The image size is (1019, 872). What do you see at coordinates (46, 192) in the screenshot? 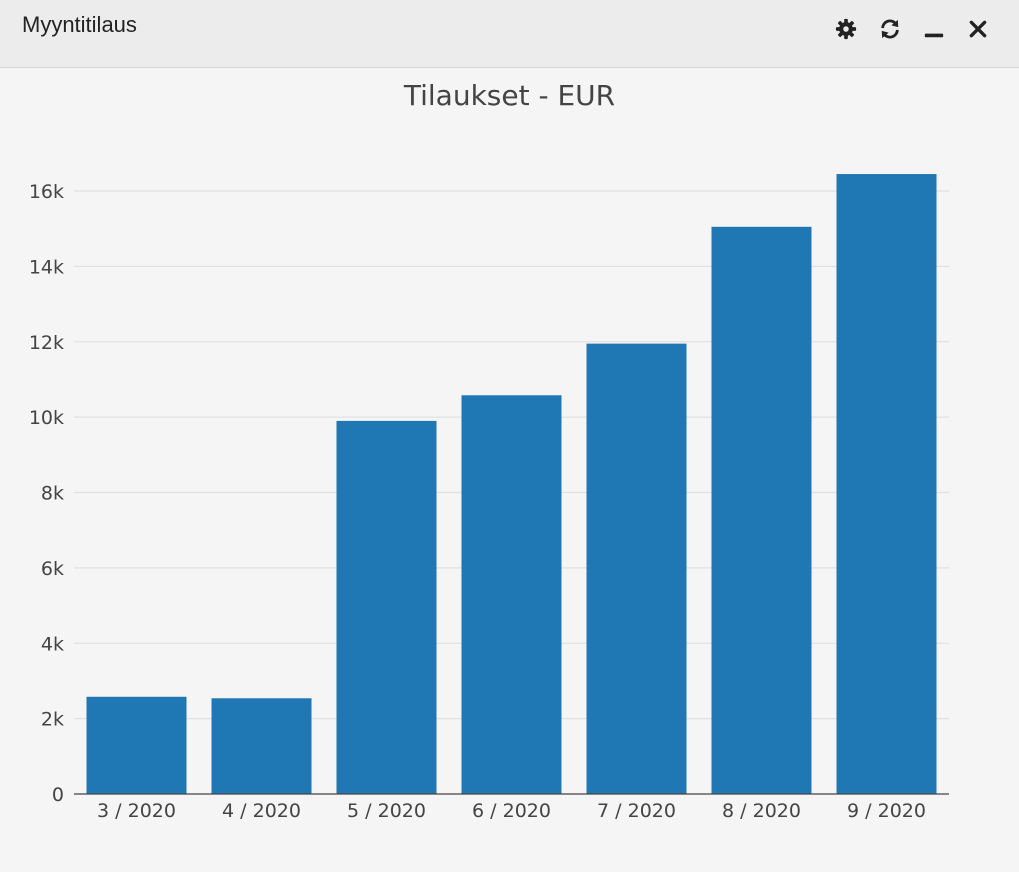
I see `y-tick-label: 16k` at bounding box center [46, 192].